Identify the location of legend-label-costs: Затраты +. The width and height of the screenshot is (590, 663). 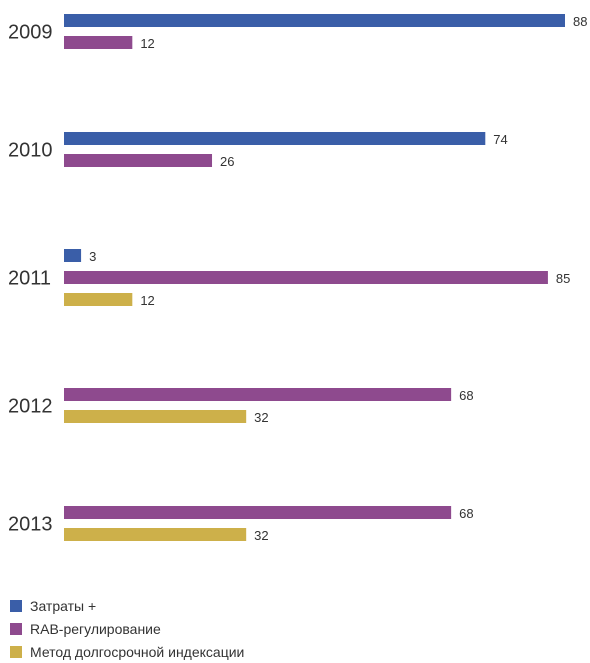
(63, 605).